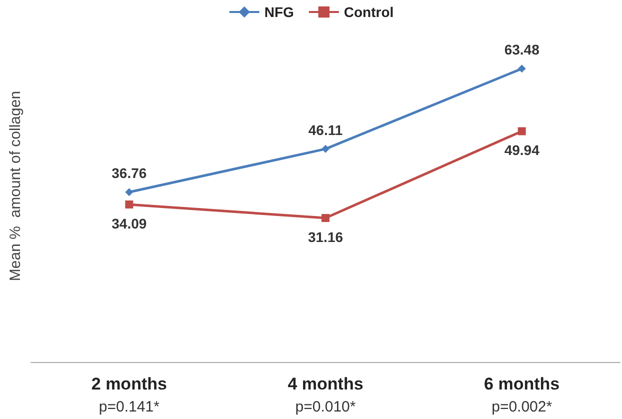 Image resolution: width=622 pixels, height=419 pixels. I want to click on x-tick-label: 4 months, so click(326, 384).